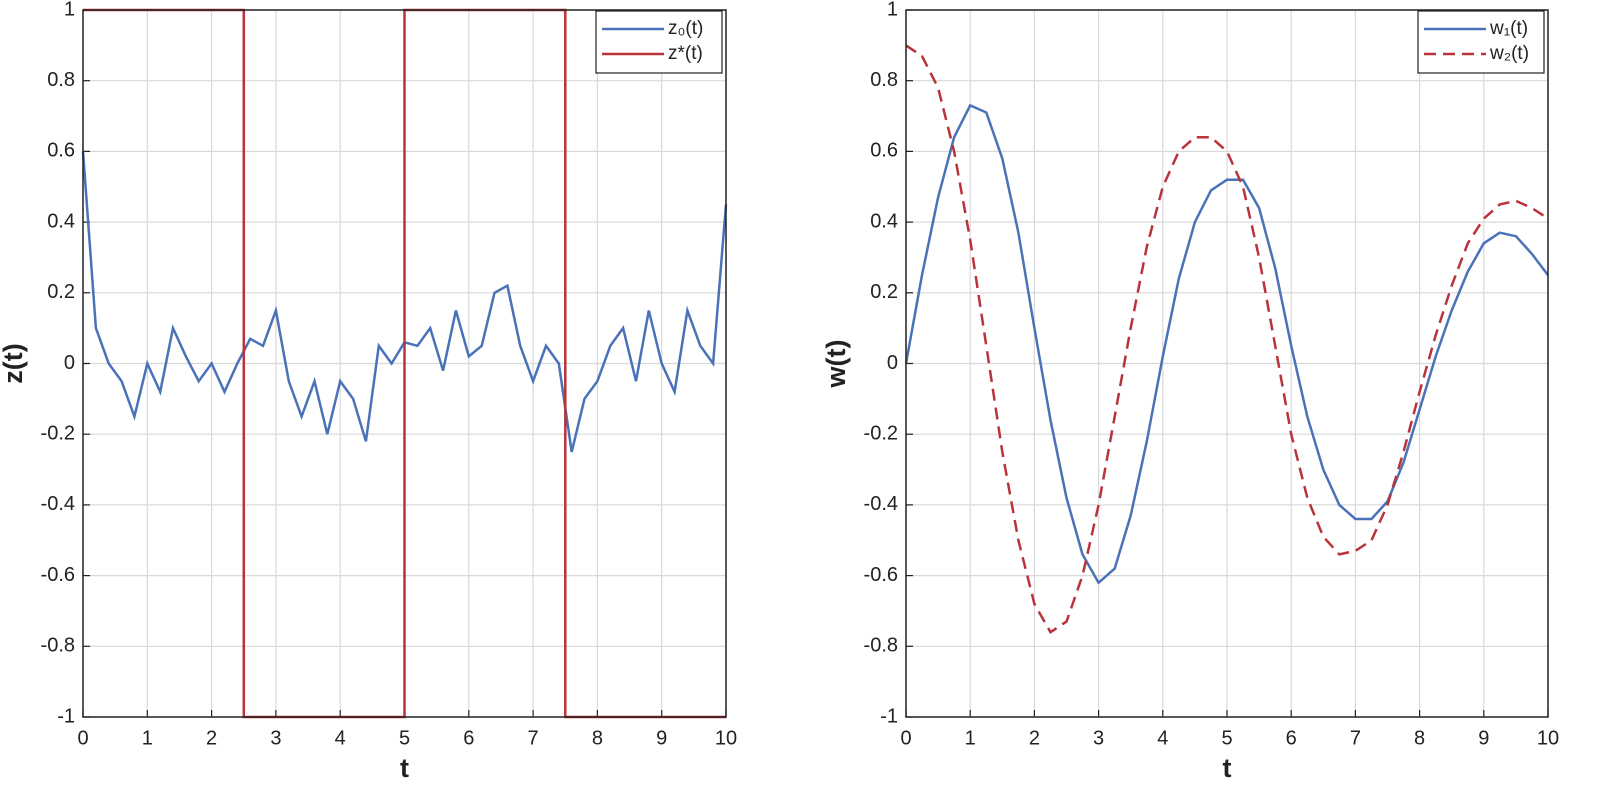 The width and height of the screenshot is (1600, 801). I want to click on legend-label: w₁(t), so click(1508, 28).